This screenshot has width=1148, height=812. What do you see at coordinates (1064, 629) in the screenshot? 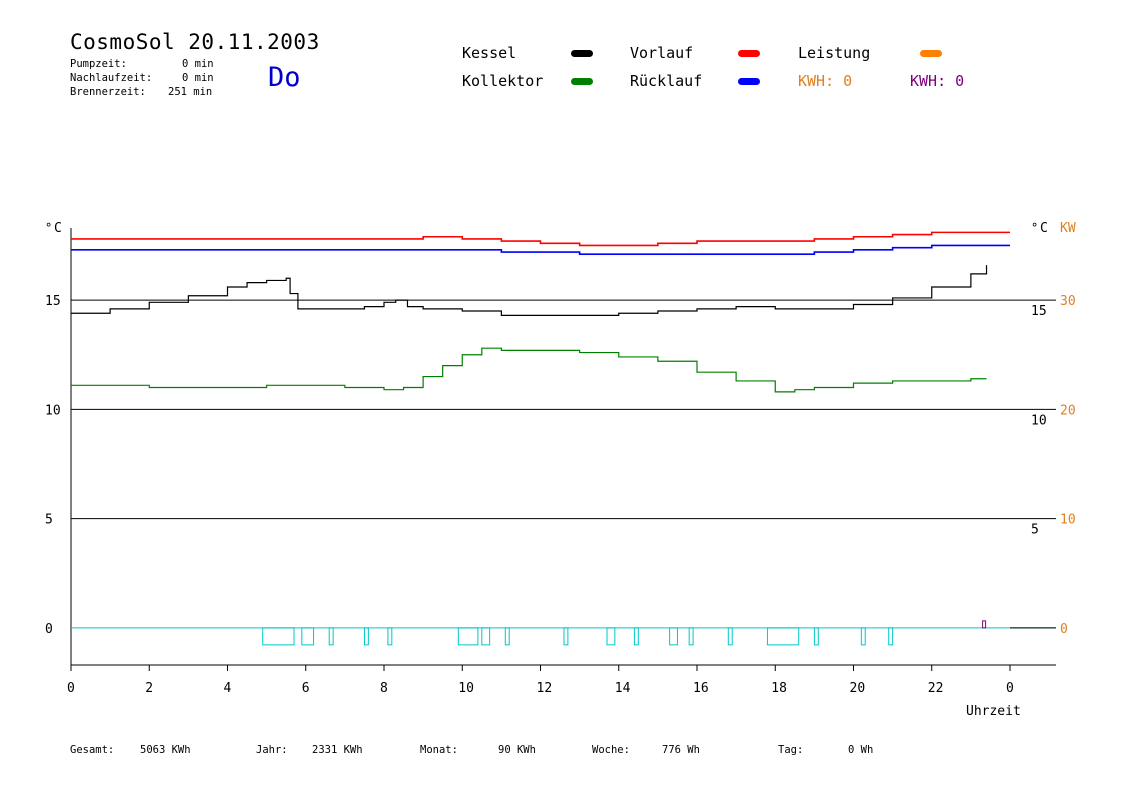
I see `y-tick-label-kw: 0` at bounding box center [1064, 629].